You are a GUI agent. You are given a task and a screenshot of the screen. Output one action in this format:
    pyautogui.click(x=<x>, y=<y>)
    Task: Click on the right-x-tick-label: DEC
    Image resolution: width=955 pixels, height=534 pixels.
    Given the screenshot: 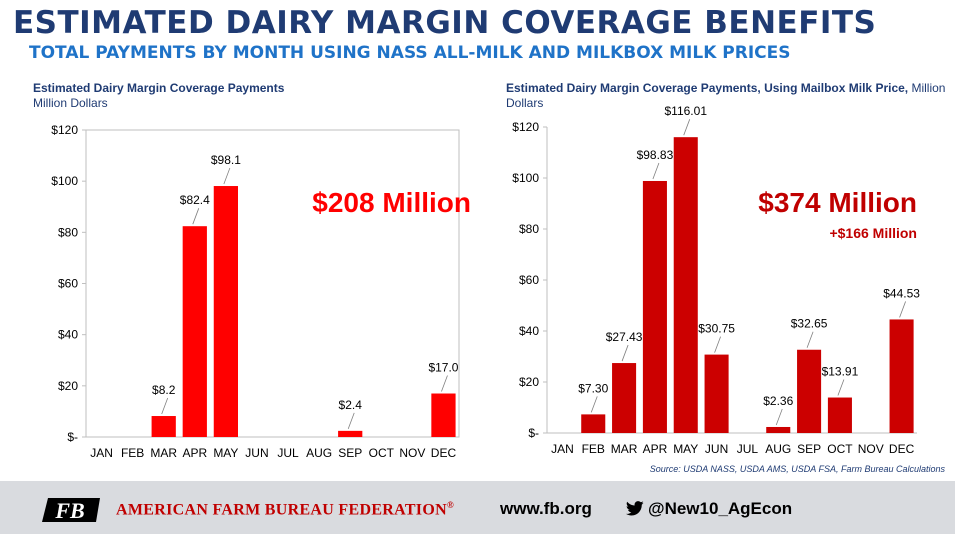 What is the action you would take?
    pyautogui.click(x=902, y=449)
    